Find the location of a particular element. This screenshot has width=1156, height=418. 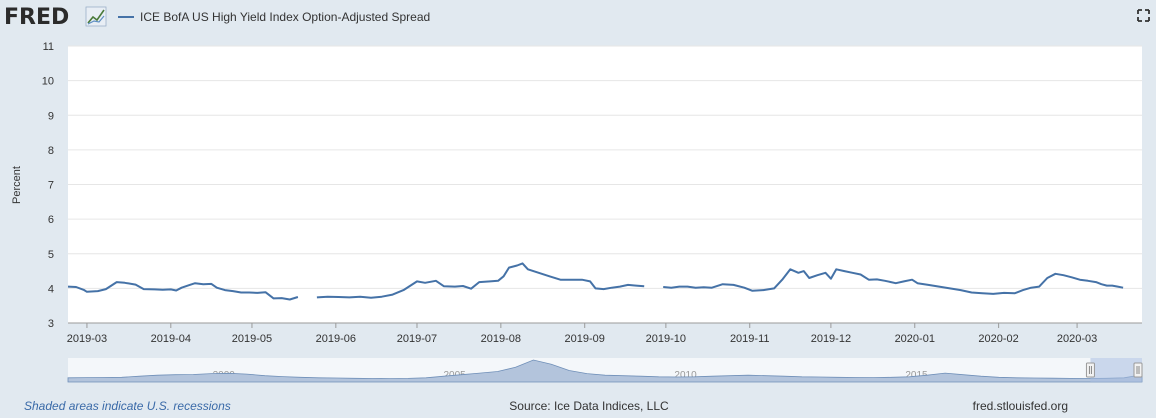

x-tick-label: 2019-07 is located at coordinates (417, 339).